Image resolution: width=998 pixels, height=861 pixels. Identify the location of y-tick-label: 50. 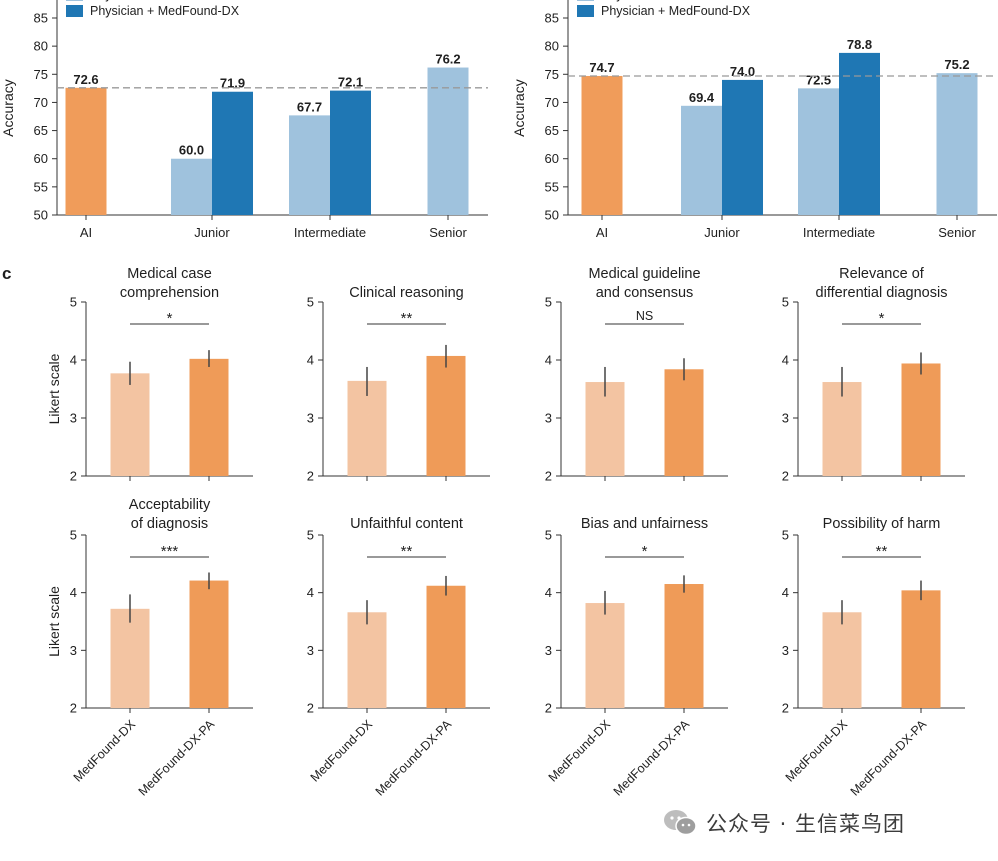
(41, 215).